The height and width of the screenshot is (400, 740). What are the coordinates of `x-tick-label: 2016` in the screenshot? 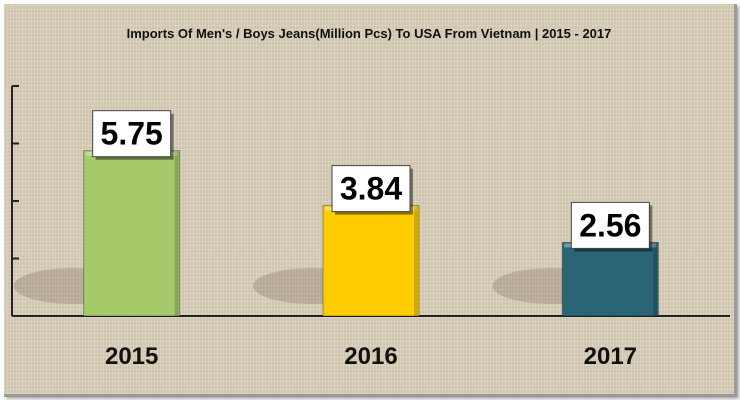 It's located at (370, 356).